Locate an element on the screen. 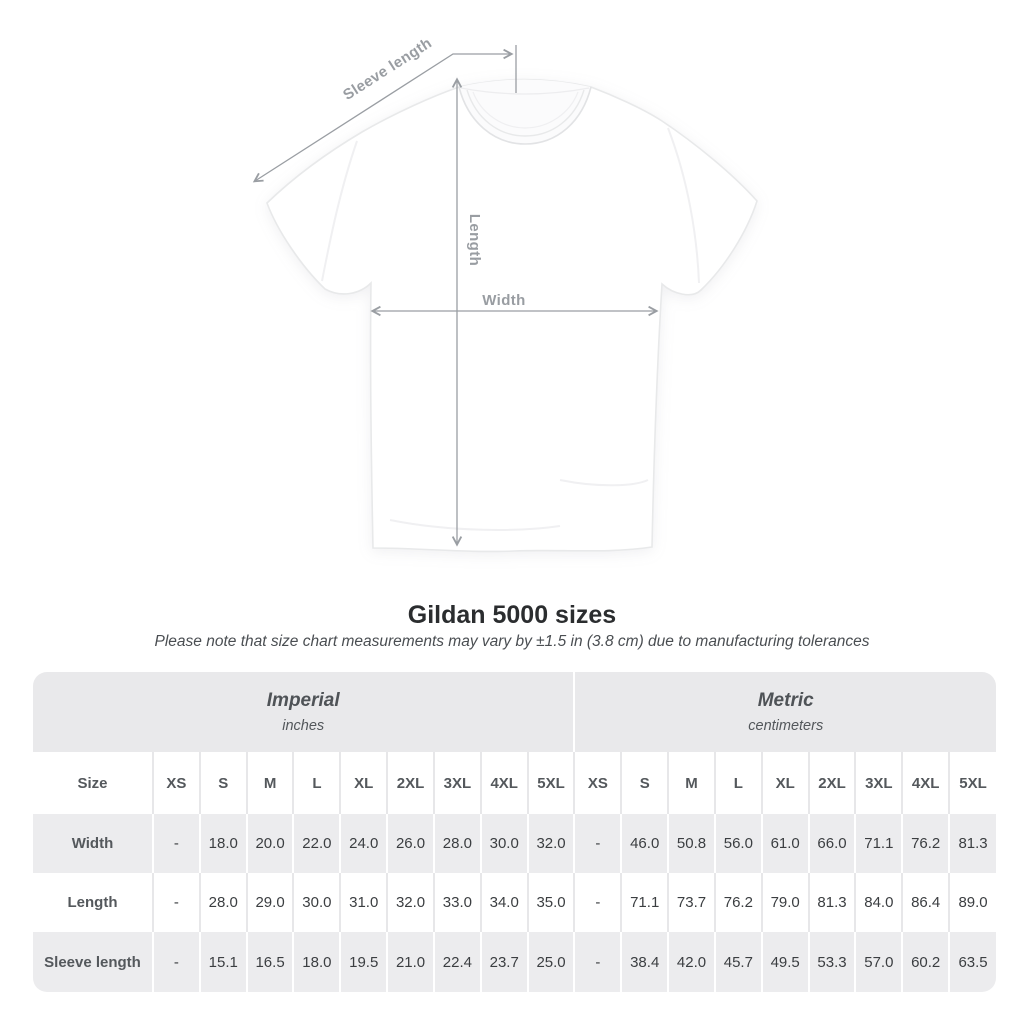 The height and width of the screenshot is (1024, 1024). value-cell: 45.7 is located at coordinates (737, 962).